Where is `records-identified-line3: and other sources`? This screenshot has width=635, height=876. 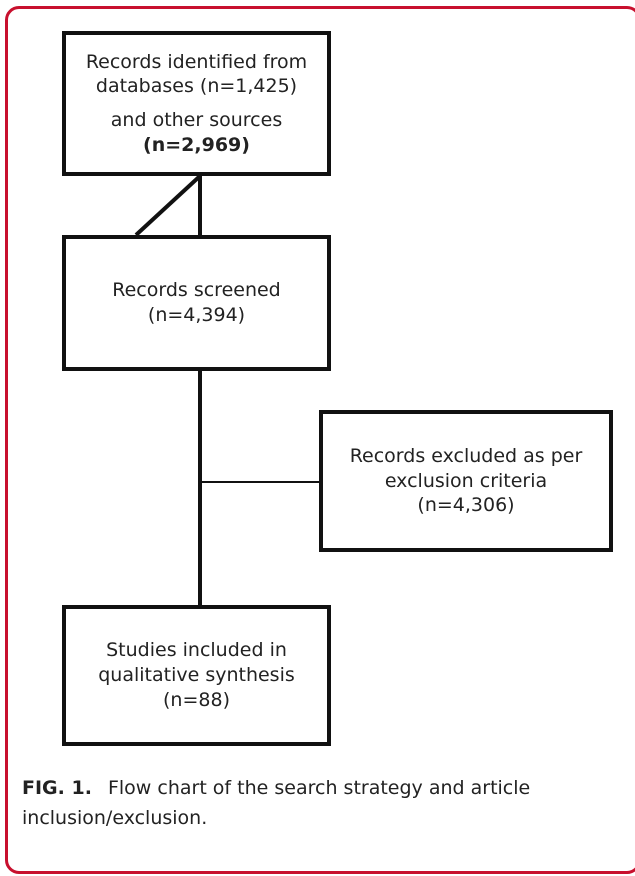 records-identified-line3: and other sources is located at coordinates (196, 120).